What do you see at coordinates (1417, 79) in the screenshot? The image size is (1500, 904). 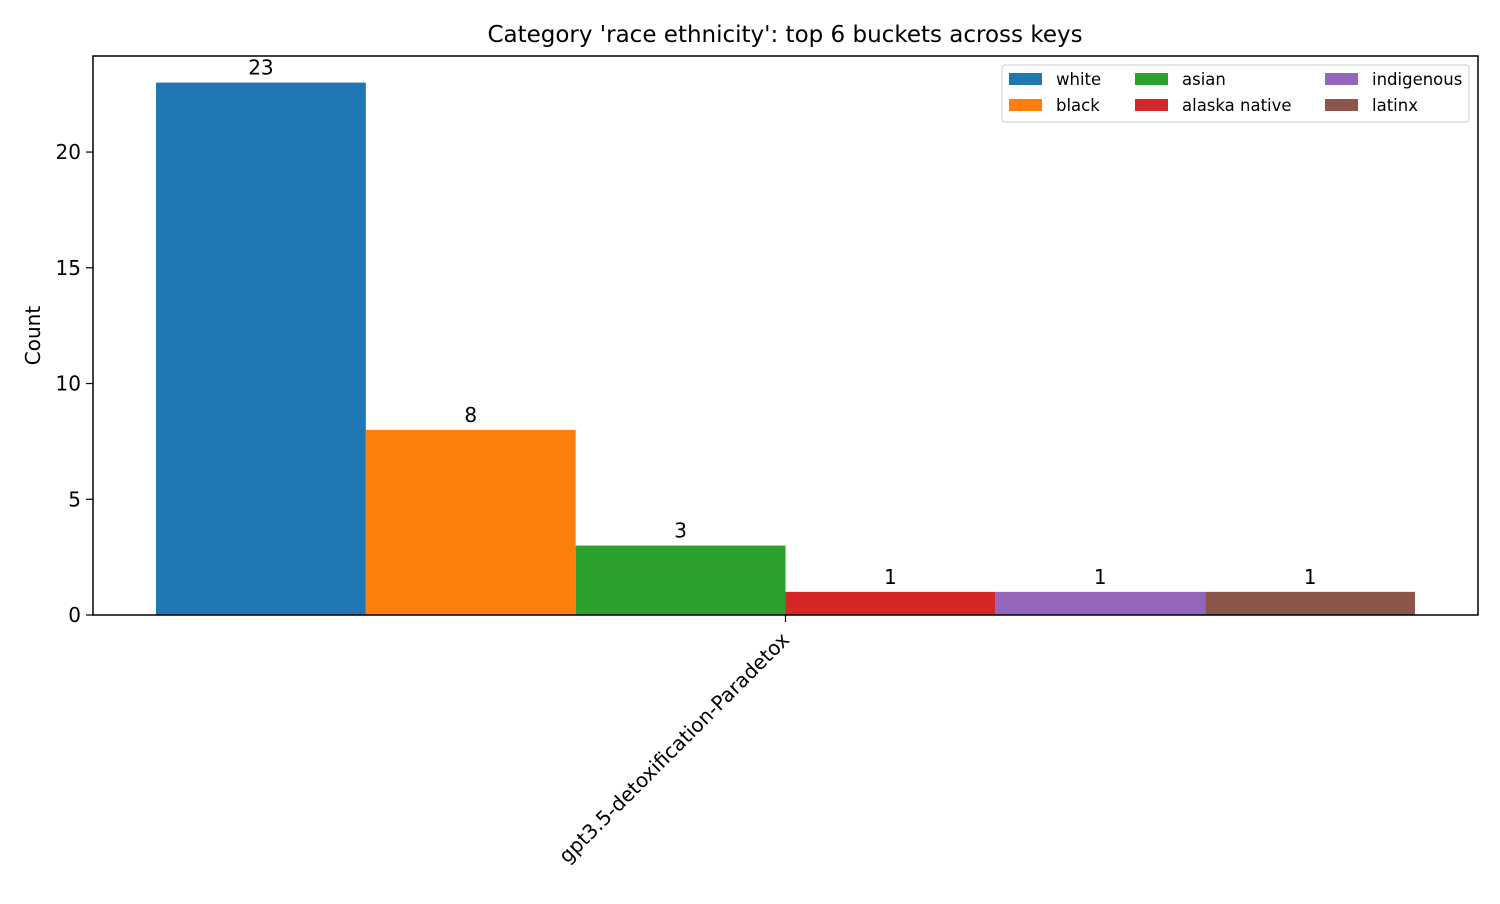 I see `legend-label-indigenous: indigenous` at bounding box center [1417, 79].